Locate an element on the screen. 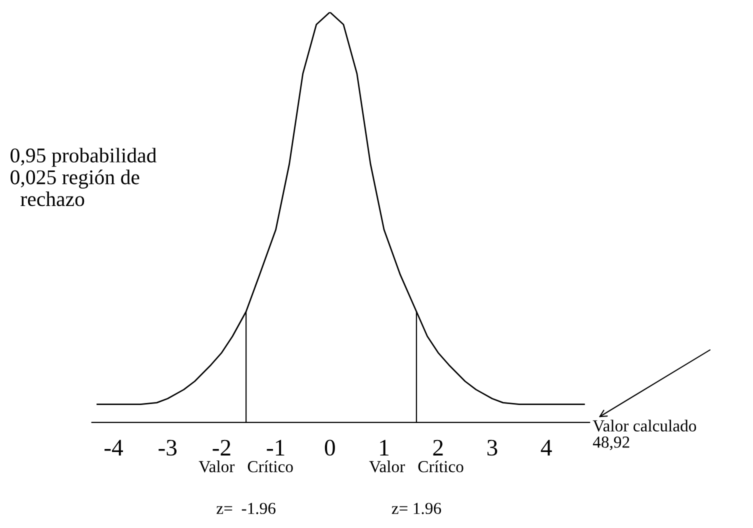  text: Valor Crítico z= -1.96 is located at coordinates (245, 487).